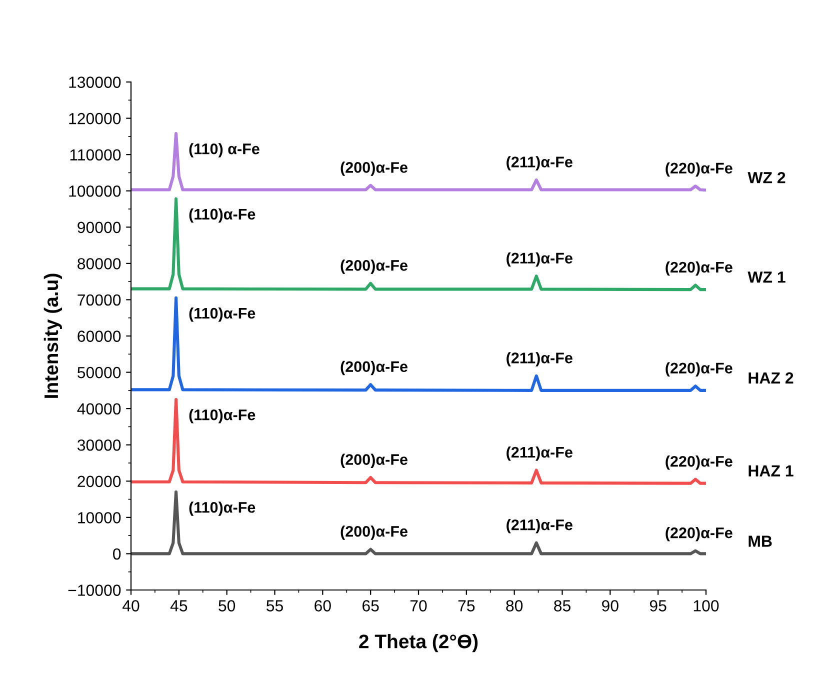 The width and height of the screenshot is (815, 684). I want to click on y-tick-label: 120000, so click(95, 118).